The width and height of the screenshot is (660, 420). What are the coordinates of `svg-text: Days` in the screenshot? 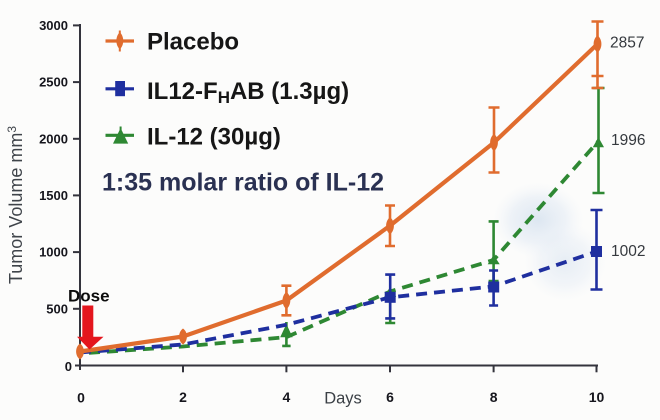 It's located at (343, 399).